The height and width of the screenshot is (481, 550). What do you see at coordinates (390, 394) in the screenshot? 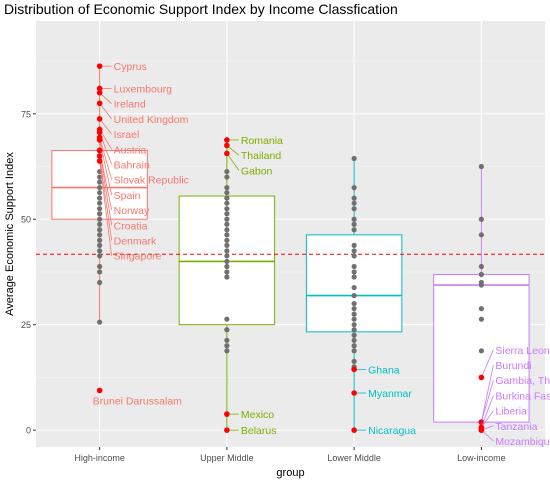
I see `point-label: Myanmar` at bounding box center [390, 394].